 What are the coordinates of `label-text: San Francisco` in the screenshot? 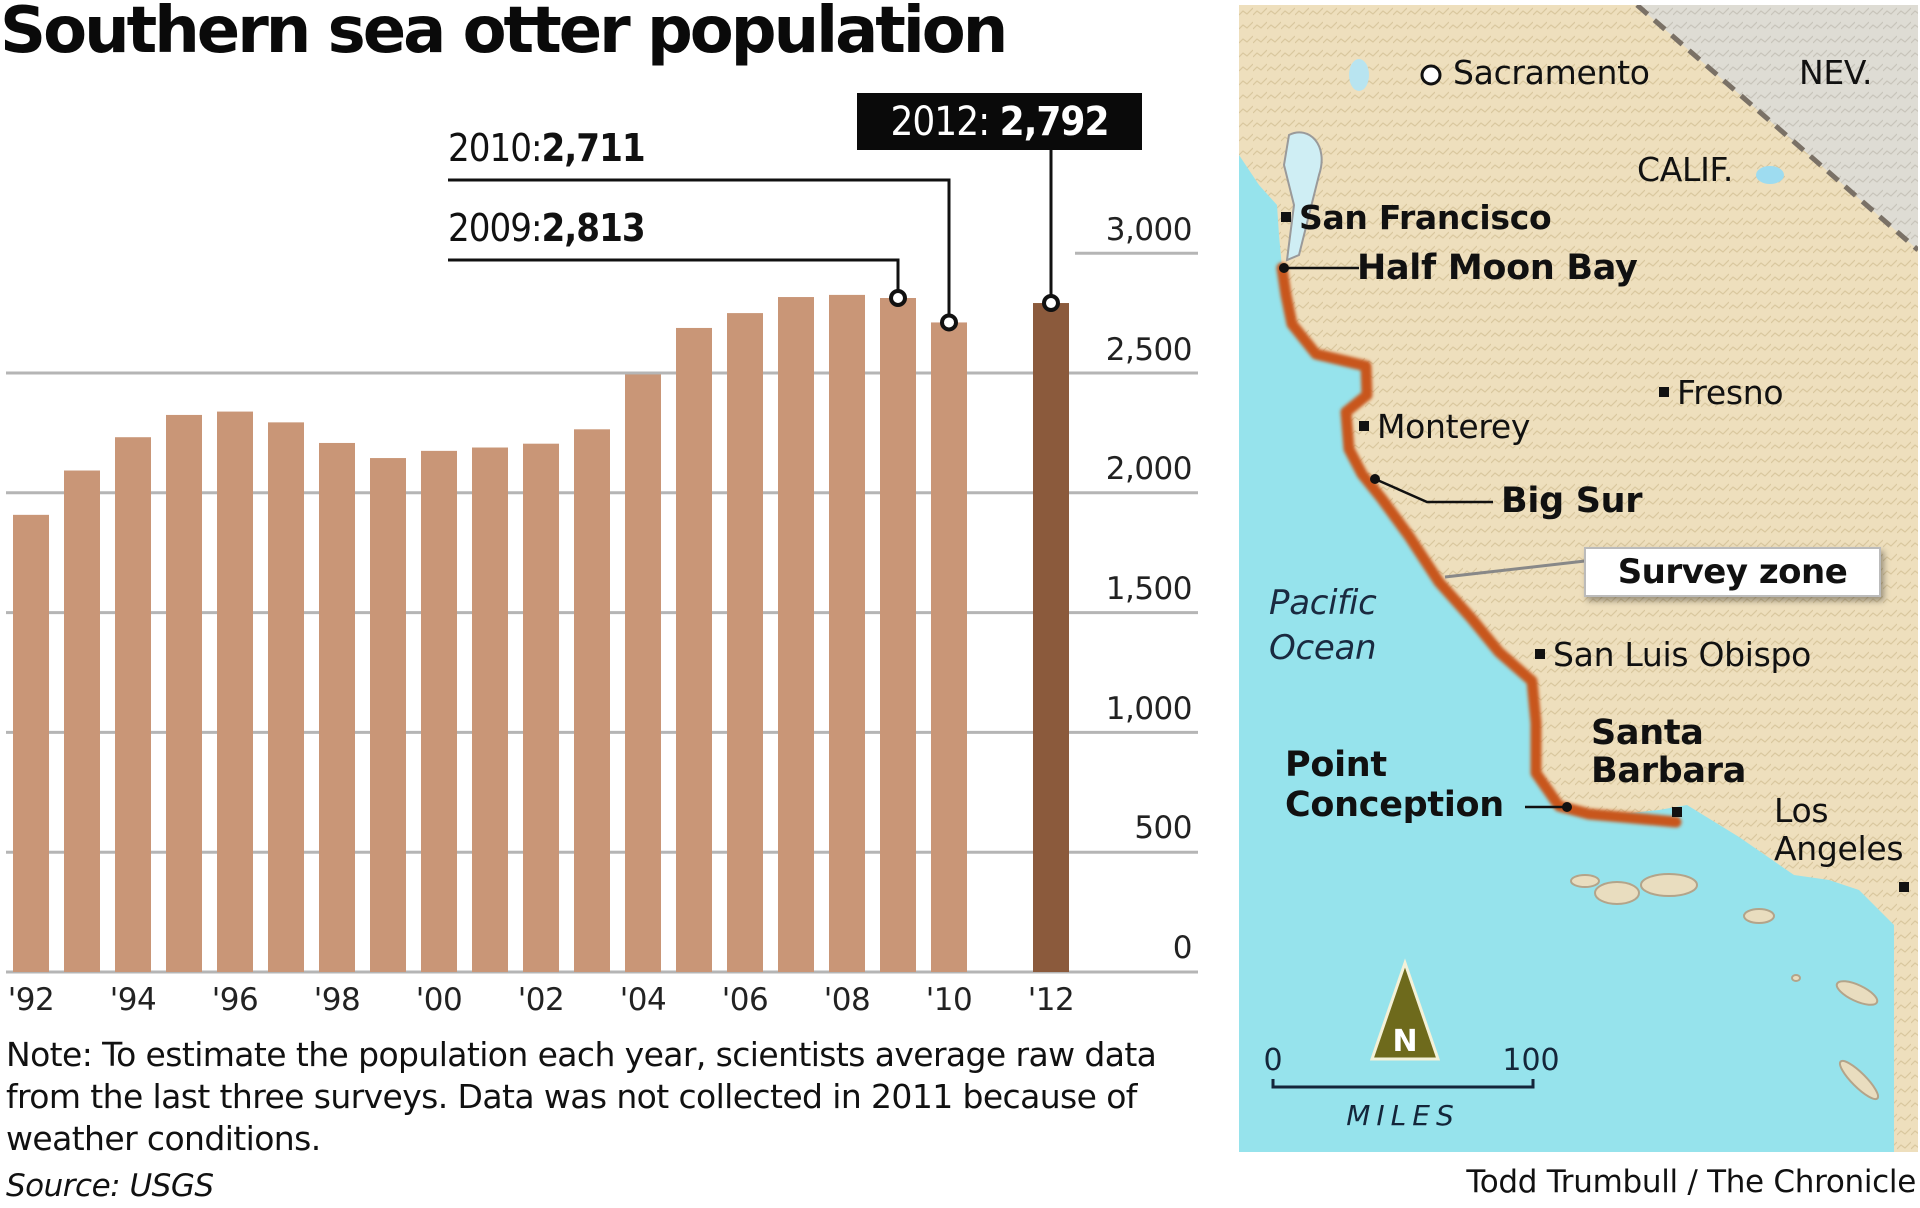 It's located at (1425, 217).